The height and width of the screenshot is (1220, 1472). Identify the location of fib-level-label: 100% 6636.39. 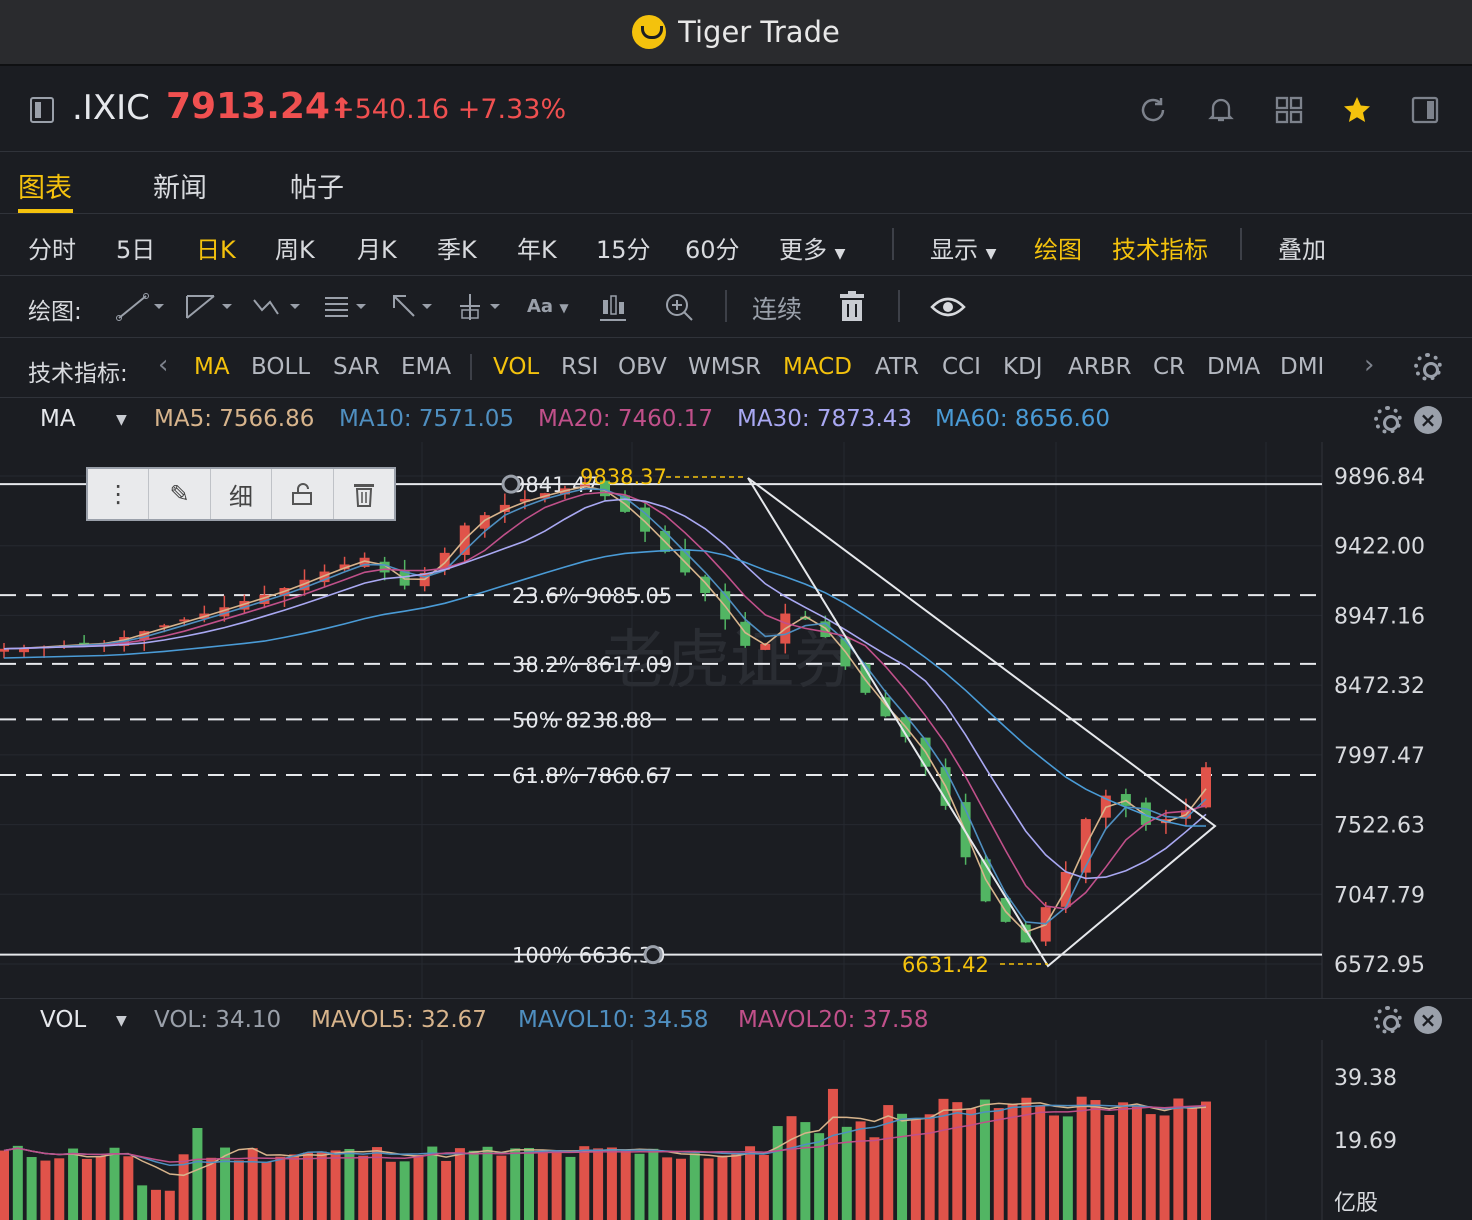
(589, 956).